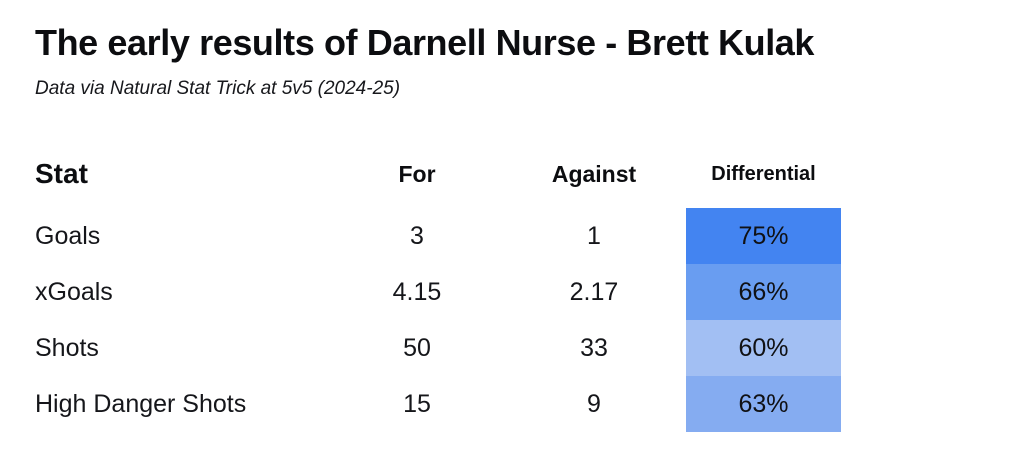 This screenshot has height=459, width=1024. Describe the element at coordinates (417, 403) in the screenshot. I see `for-value-cell: 15` at that location.